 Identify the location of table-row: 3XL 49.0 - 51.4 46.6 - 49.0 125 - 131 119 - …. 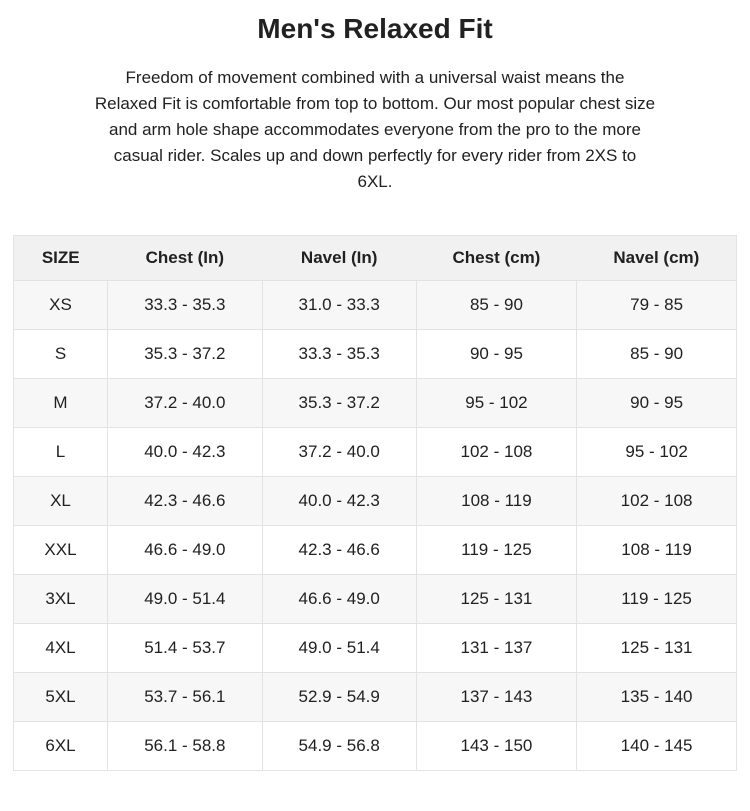
(375, 599).